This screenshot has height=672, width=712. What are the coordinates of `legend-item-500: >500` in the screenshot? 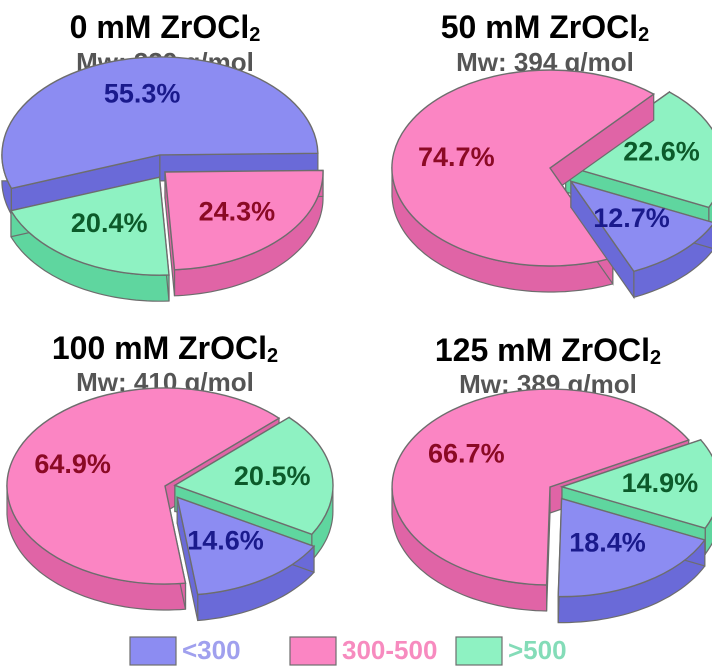 It's located at (511, 650).